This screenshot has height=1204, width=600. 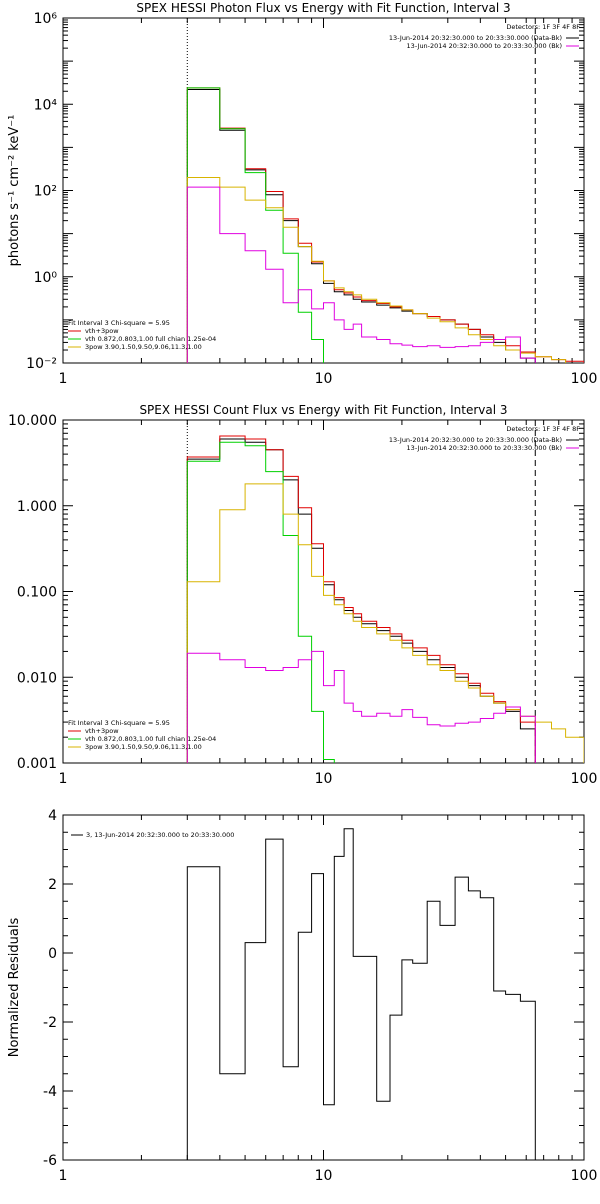 What do you see at coordinates (52, 954) in the screenshot?
I see `y-tick-label: 0` at bounding box center [52, 954].